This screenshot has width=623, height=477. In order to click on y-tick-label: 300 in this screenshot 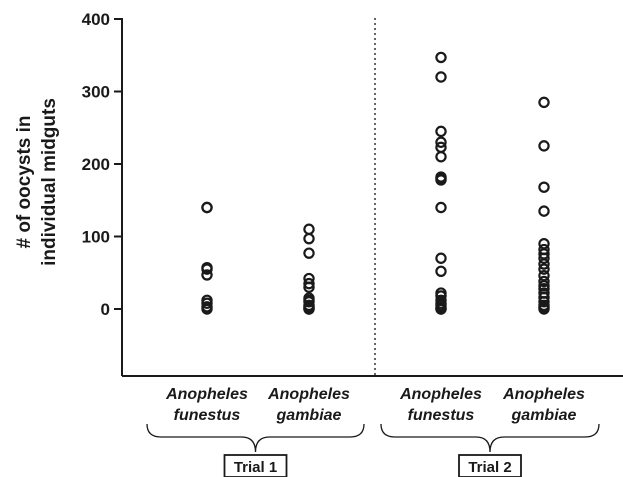, I will do `click(96, 92)`.